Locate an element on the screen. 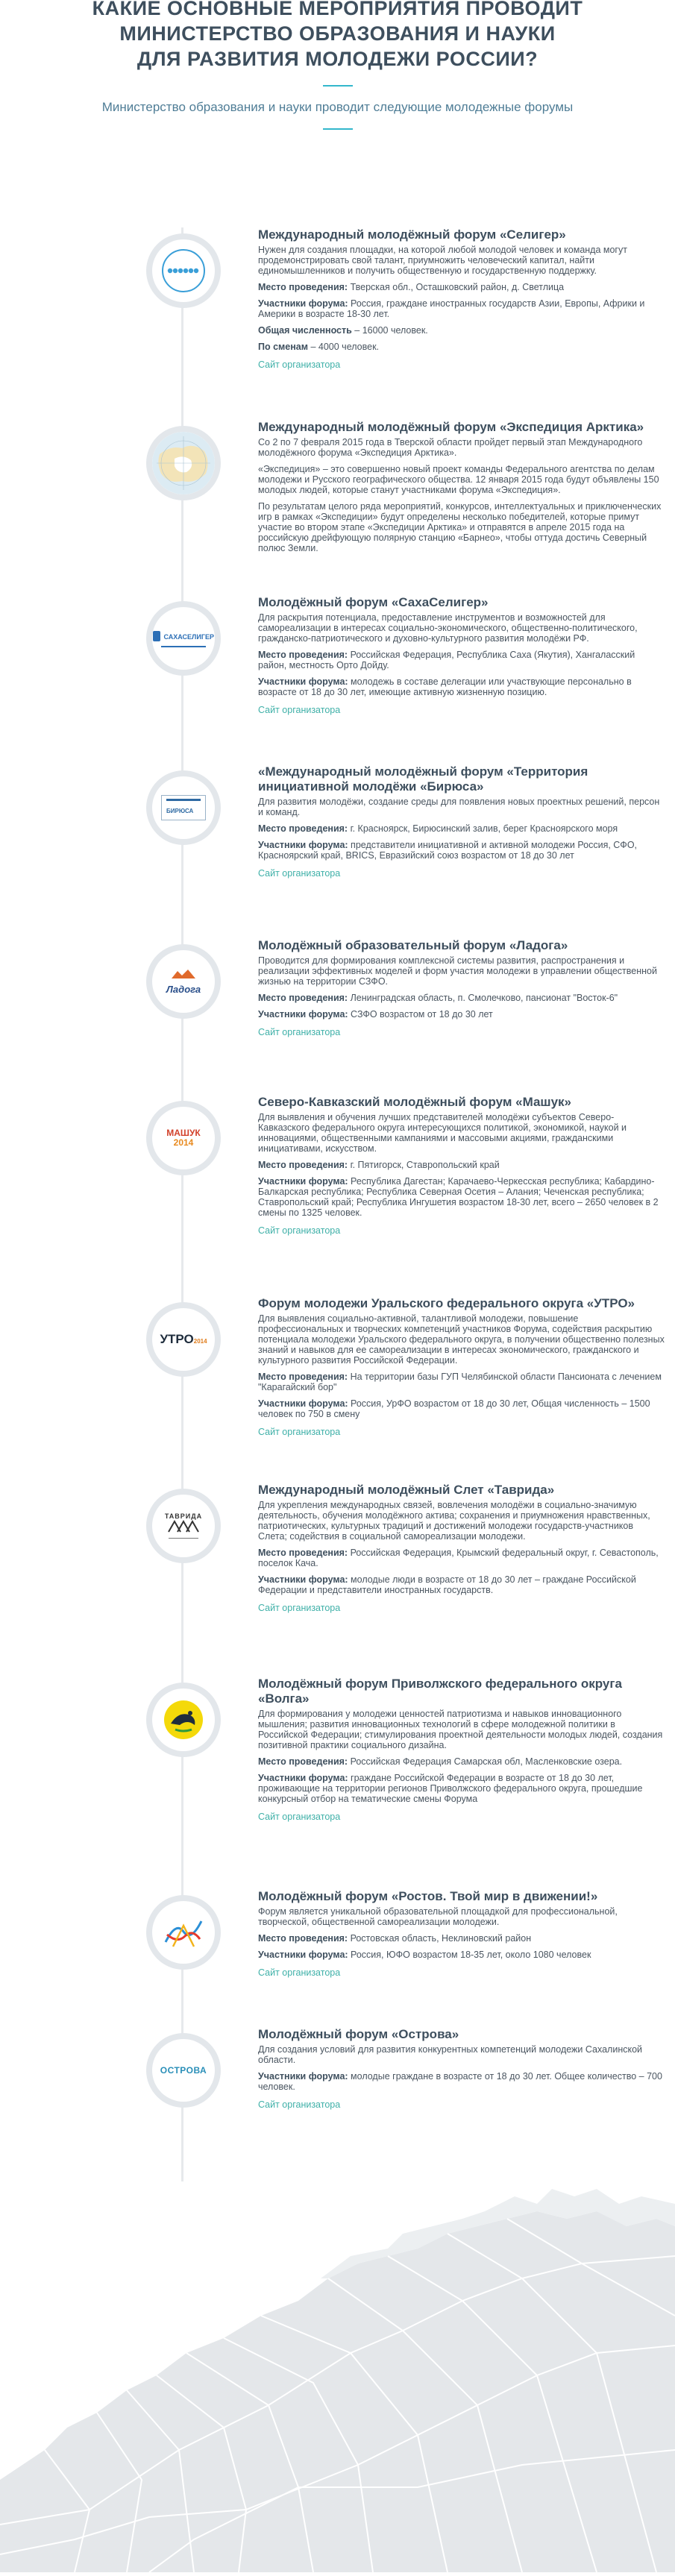 This screenshot has height=2576, width=675. forum-logo-circle: МАШУК 2014 is located at coordinates (183, 1138).